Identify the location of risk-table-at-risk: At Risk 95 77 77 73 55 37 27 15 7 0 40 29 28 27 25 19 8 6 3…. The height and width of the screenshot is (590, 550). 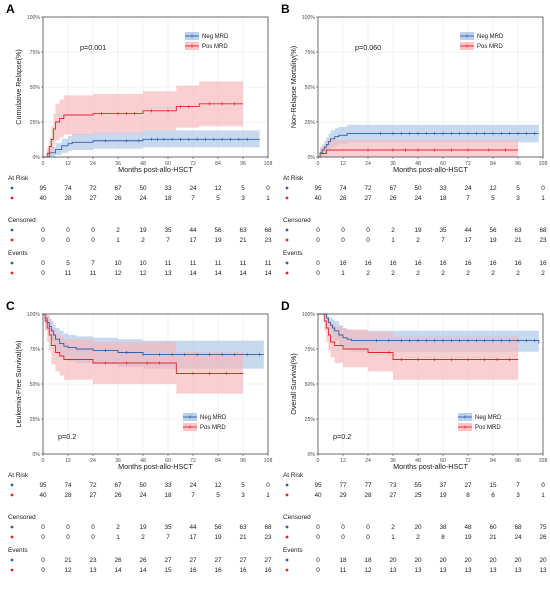
(414, 485).